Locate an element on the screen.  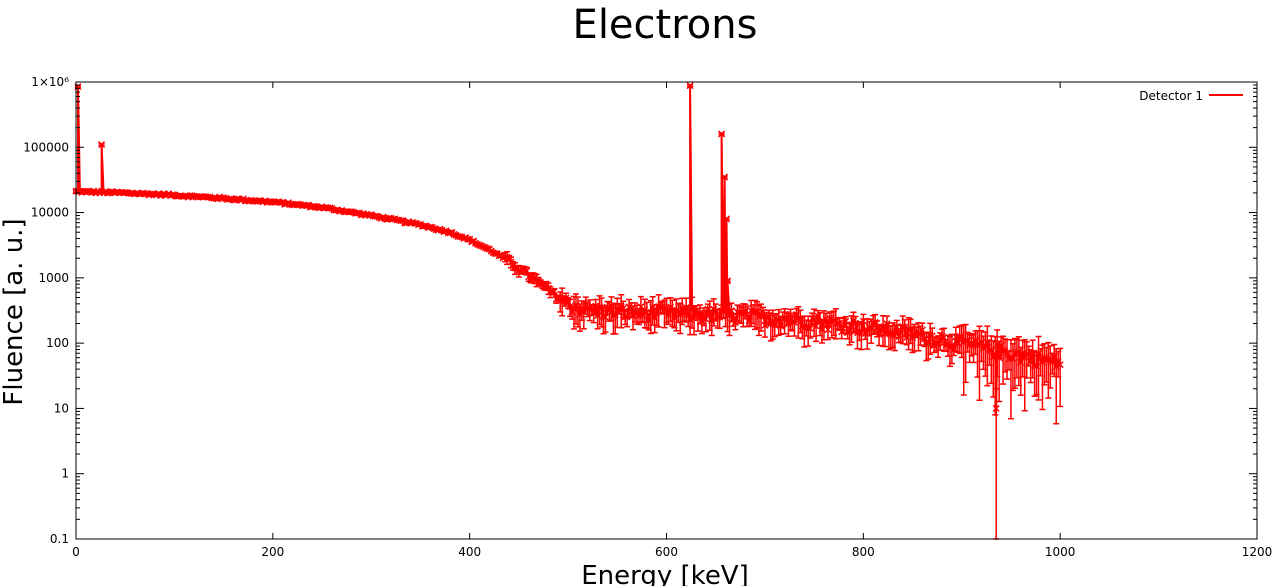
x-tick-label: 1000 is located at coordinates (1060, 552).